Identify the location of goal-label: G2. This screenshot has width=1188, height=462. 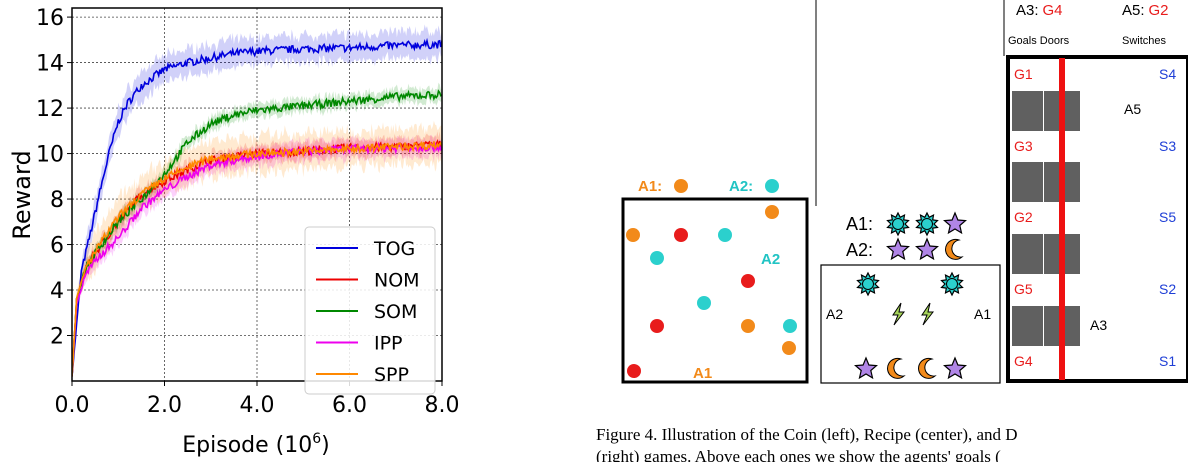
(1023, 217).